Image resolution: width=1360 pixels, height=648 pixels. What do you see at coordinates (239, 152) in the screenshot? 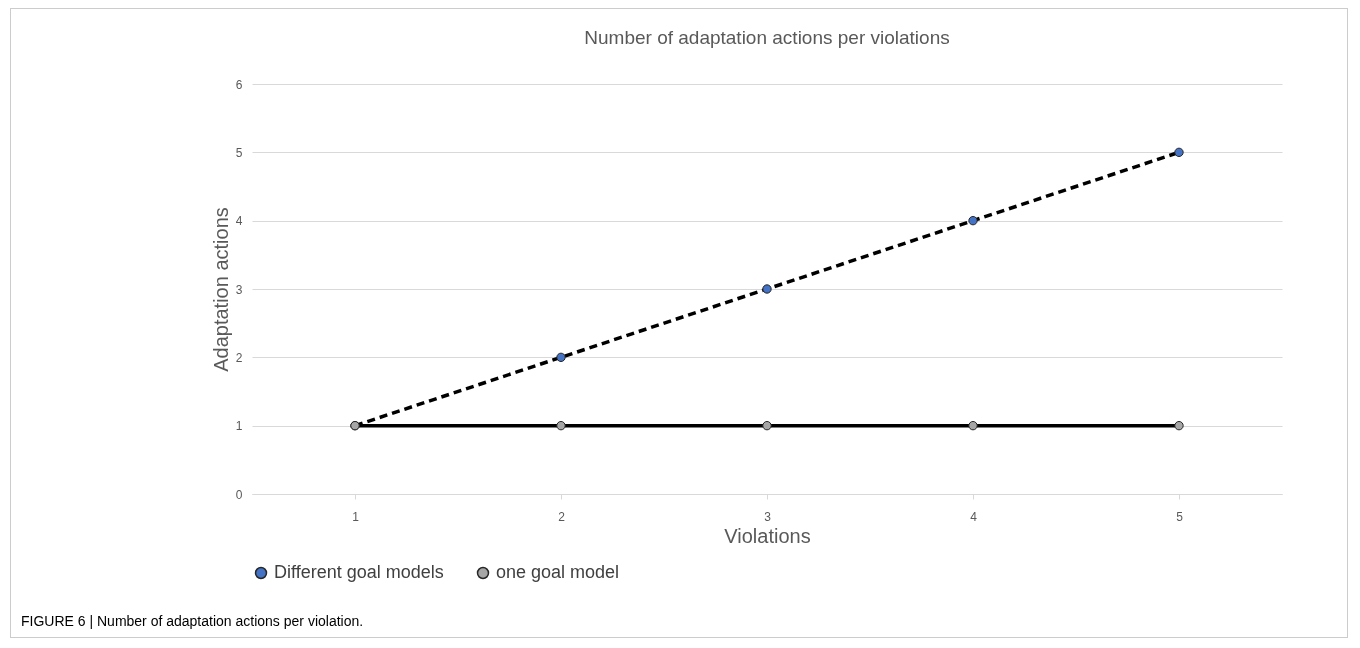
I see `y-tick-label: 5` at bounding box center [239, 152].